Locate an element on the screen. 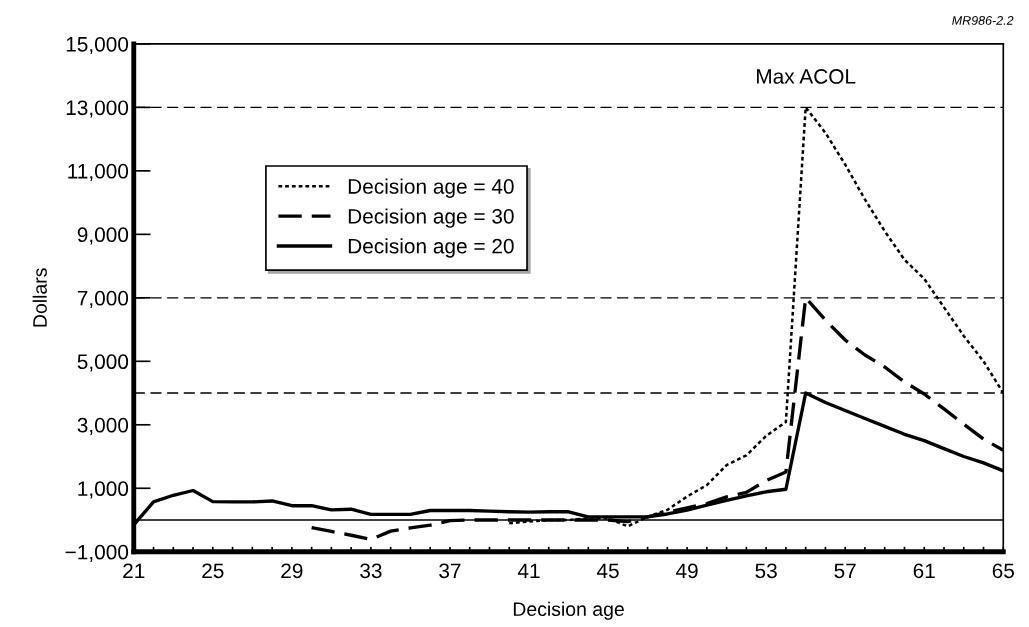  annotation: Max ACOL is located at coordinates (806, 76).